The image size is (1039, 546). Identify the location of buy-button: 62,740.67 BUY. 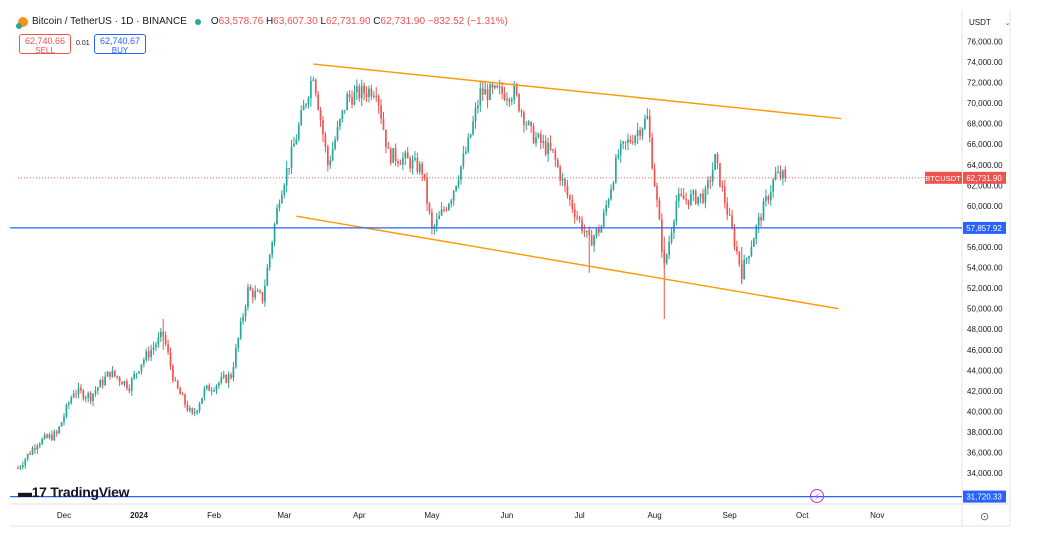
(120, 44).